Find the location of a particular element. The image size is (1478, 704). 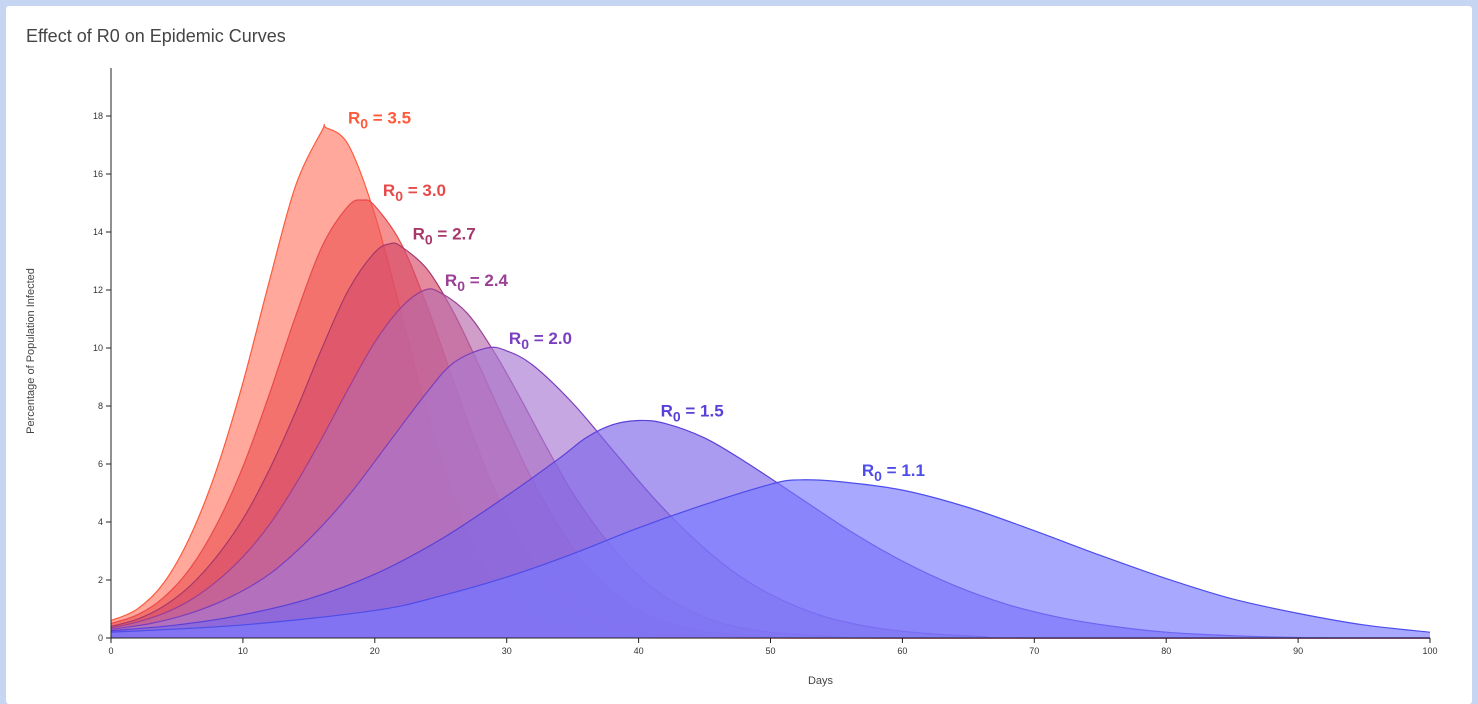

series-label-4: R0 = 2.0 is located at coordinates (540, 340).